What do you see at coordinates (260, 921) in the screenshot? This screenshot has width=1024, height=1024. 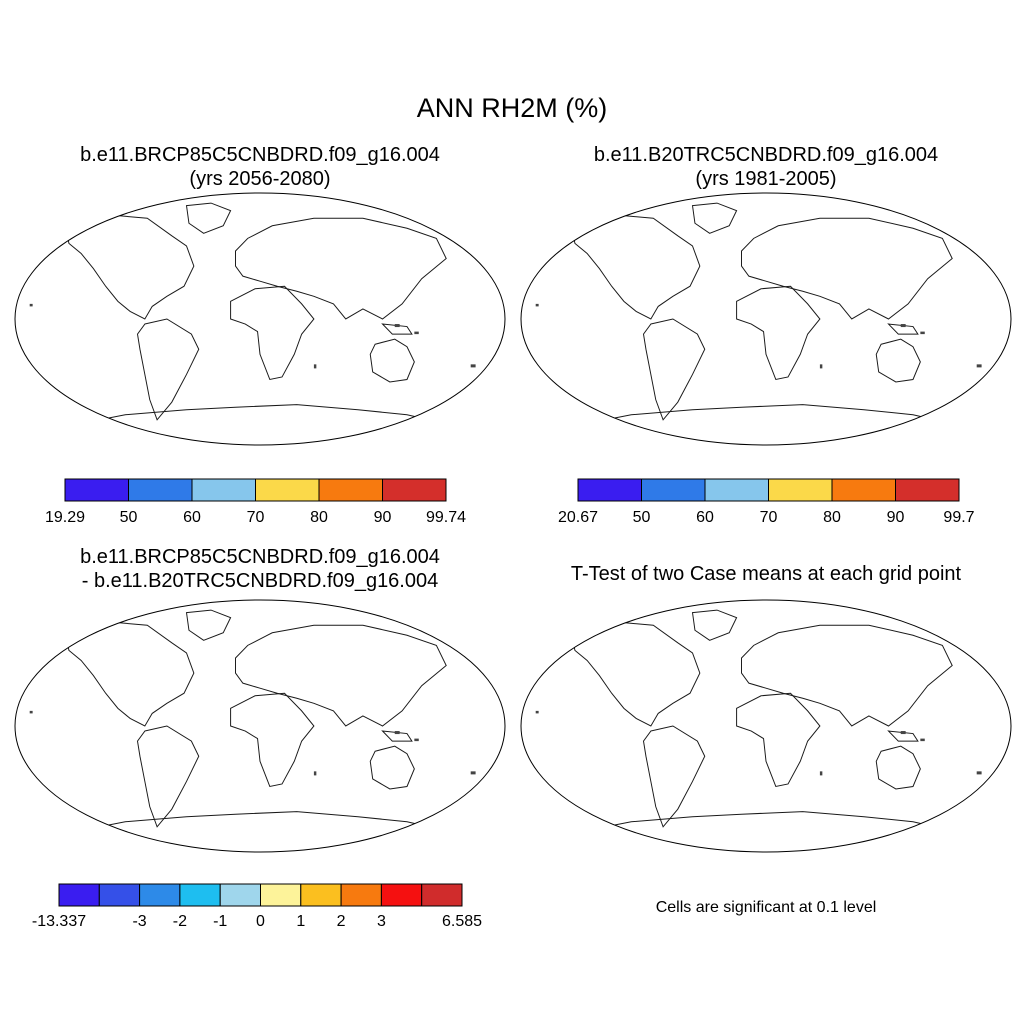 I see `colorbar-tick-label: 0` at bounding box center [260, 921].